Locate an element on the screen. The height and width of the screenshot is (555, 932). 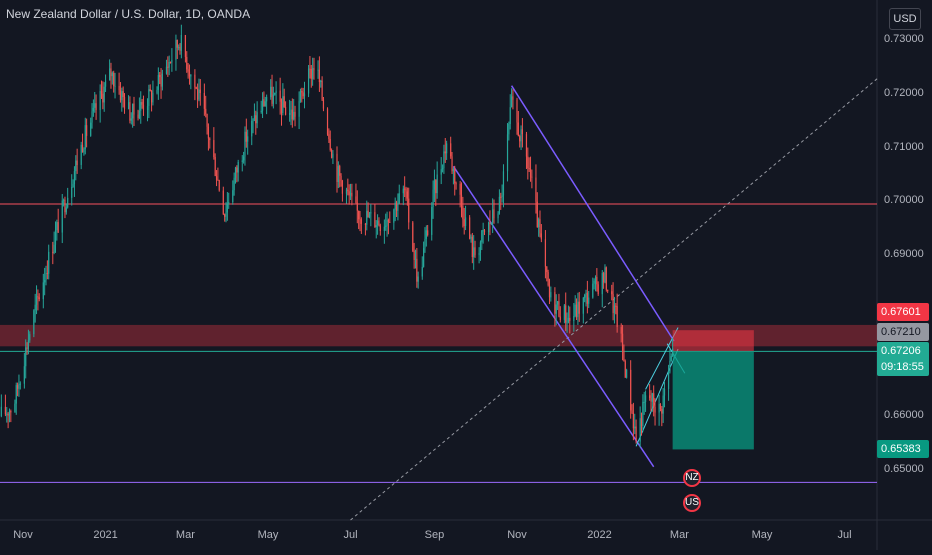
currency-button: USD is located at coordinates (905, 19).